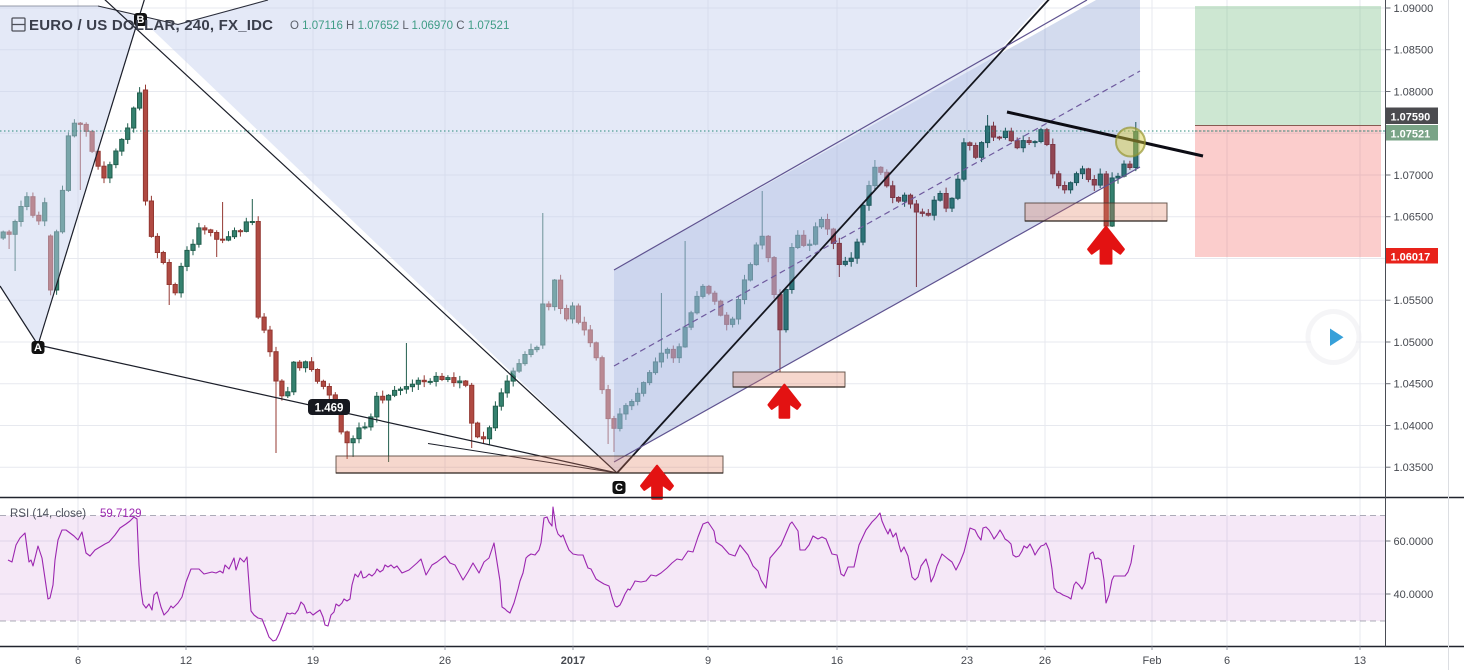 This screenshot has height=670, width=1464. I want to click on svg-text: 1.07590, so click(1411, 118).